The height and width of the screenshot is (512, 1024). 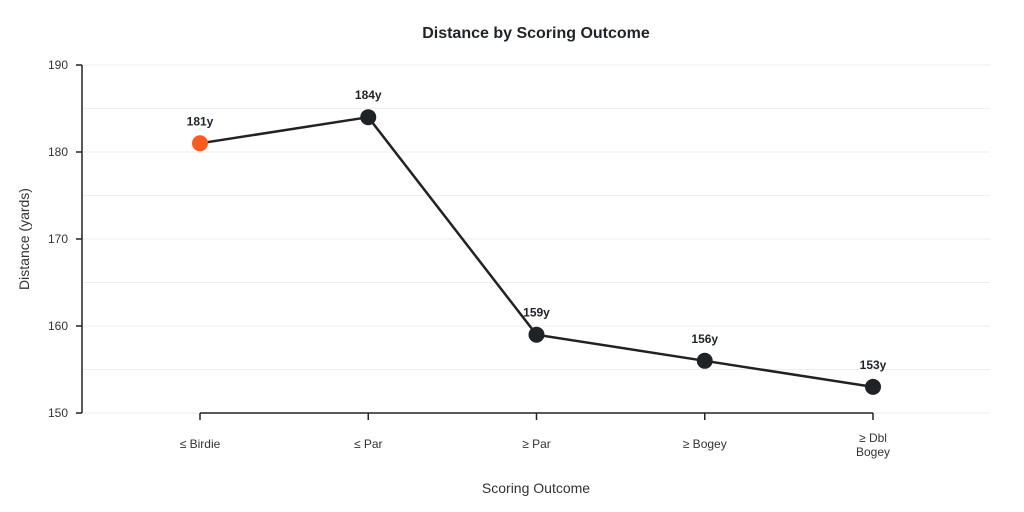 What do you see at coordinates (705, 444) in the screenshot?
I see `x-tick-label: ≥ Bogey` at bounding box center [705, 444].